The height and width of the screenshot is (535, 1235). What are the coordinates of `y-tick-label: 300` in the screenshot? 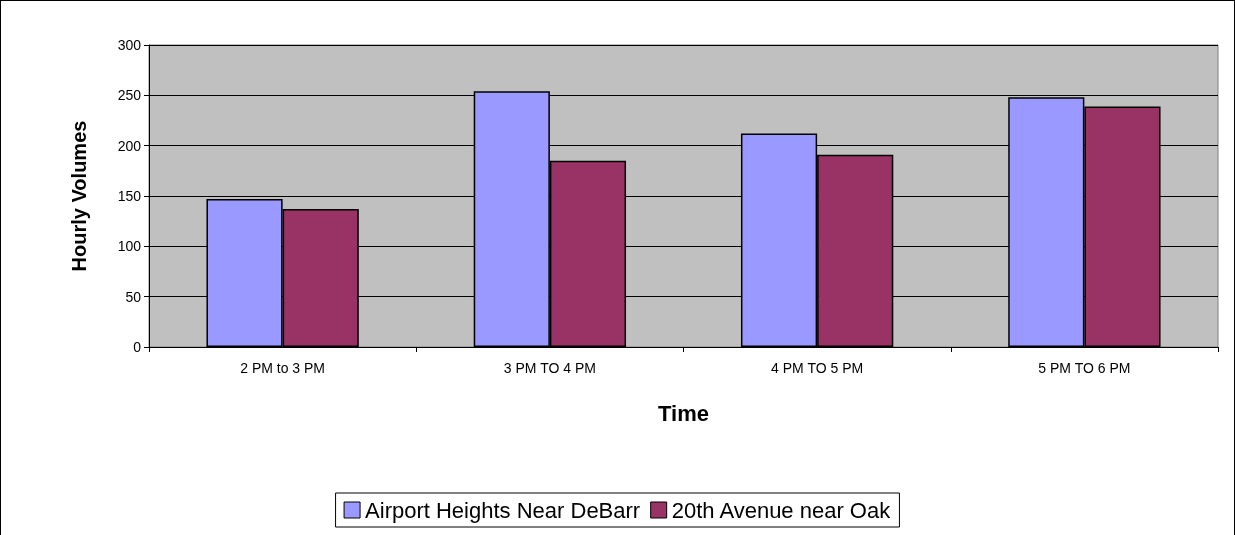 It's located at (129, 45).